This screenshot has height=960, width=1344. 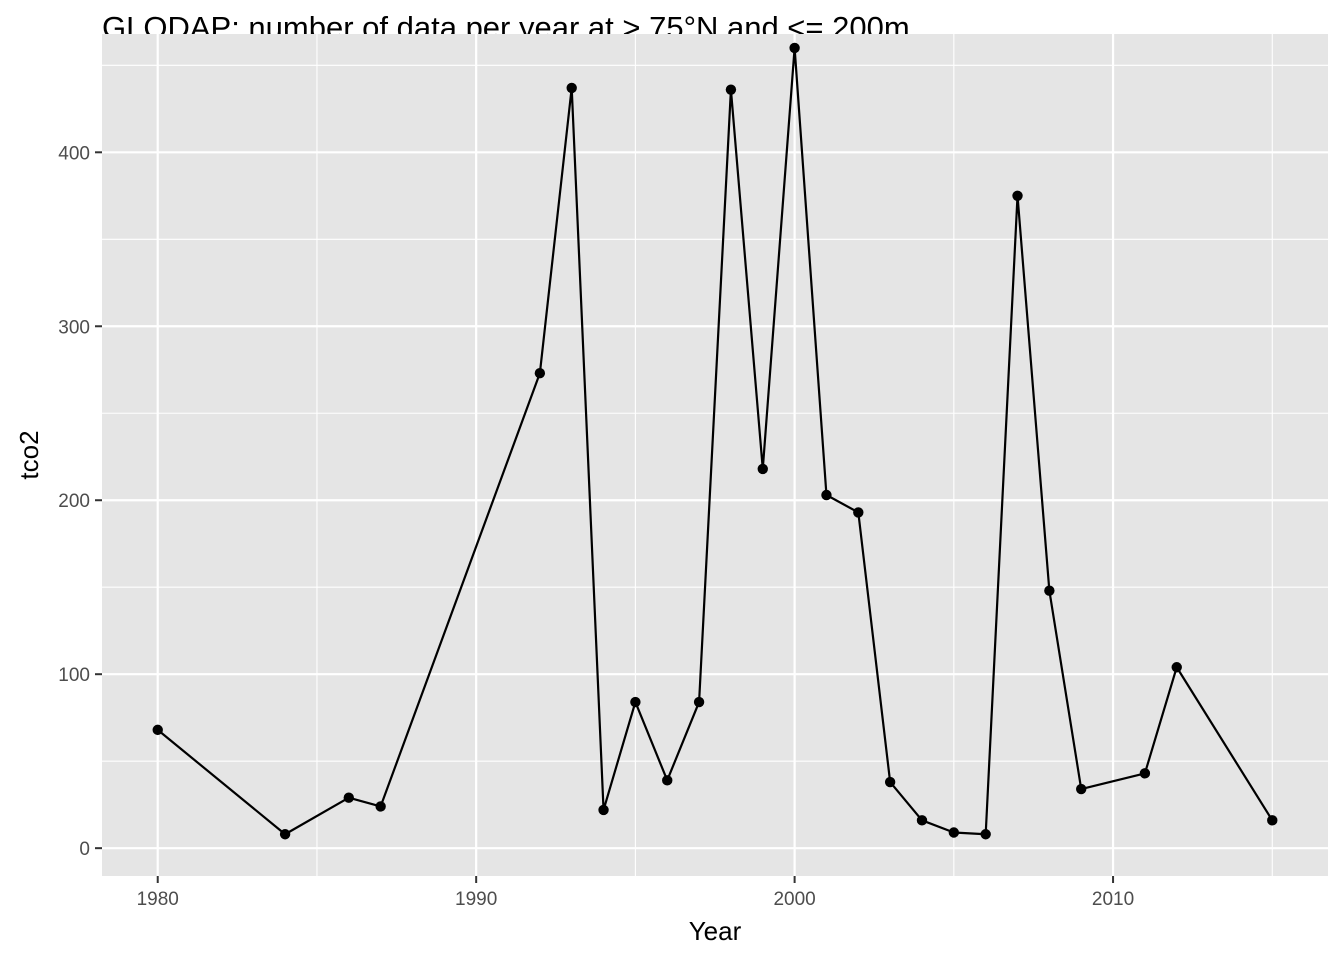 What do you see at coordinates (715, 931) in the screenshot?
I see `x-axis-title: Year` at bounding box center [715, 931].